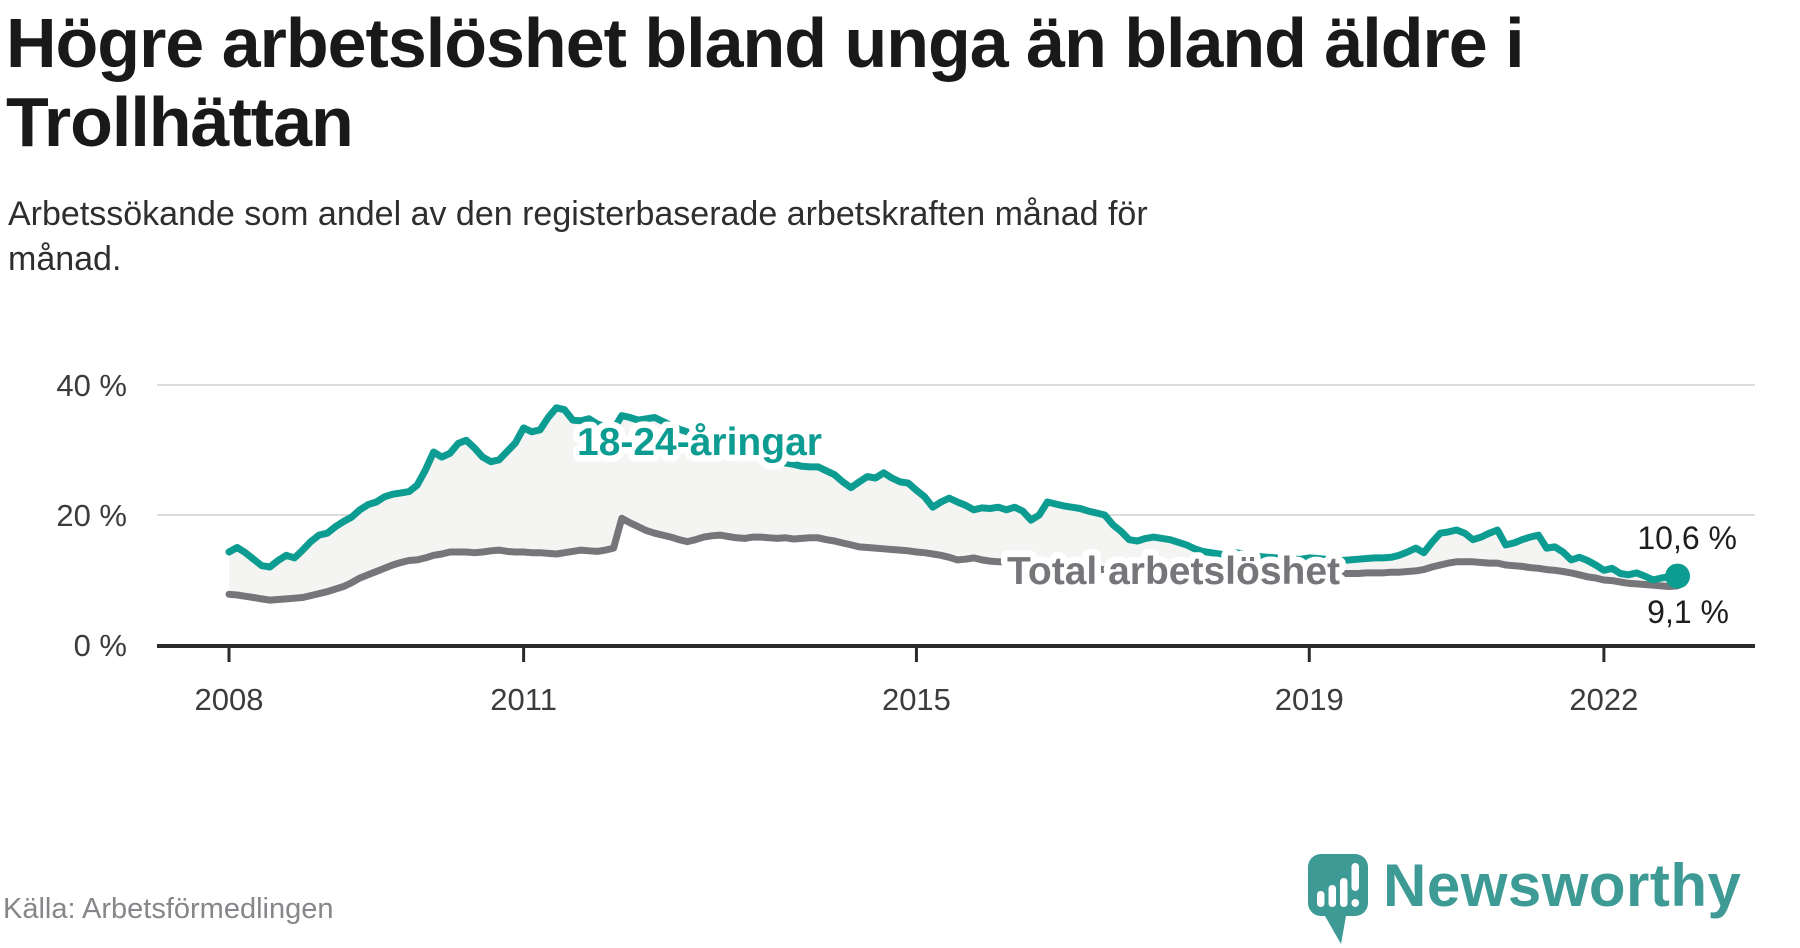  I want to click on y-axis-label: 0 %, so click(100, 645).